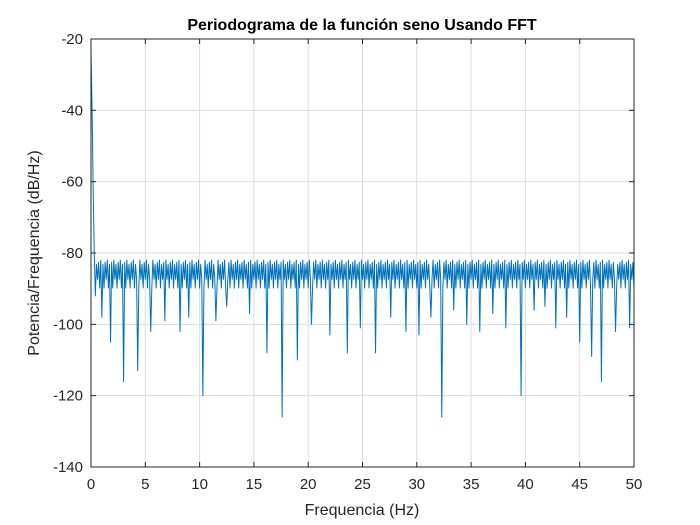 This screenshot has height=525, width=700. Describe the element at coordinates (72, 110) in the screenshot. I see `y-tick-label: -40` at that location.